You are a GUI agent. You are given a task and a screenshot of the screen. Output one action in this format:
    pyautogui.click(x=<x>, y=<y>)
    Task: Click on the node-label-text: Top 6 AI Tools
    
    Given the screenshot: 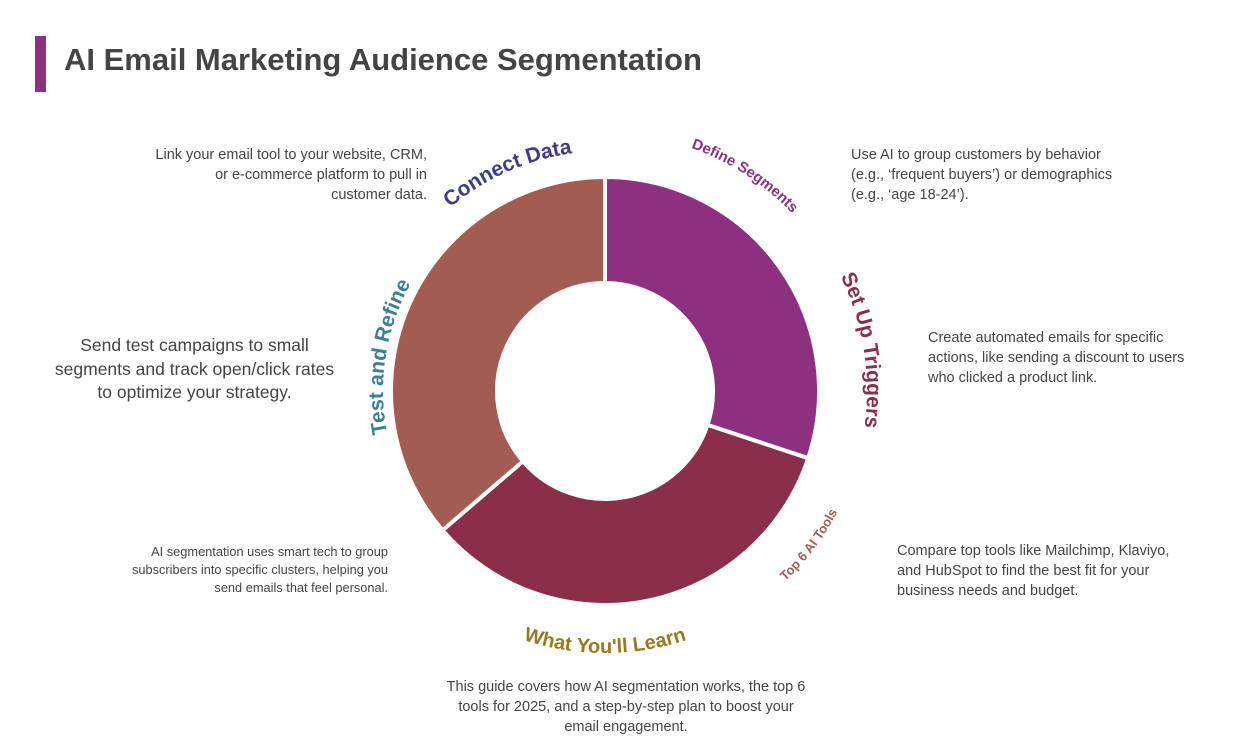 What is the action you would take?
    pyautogui.click(x=808, y=544)
    